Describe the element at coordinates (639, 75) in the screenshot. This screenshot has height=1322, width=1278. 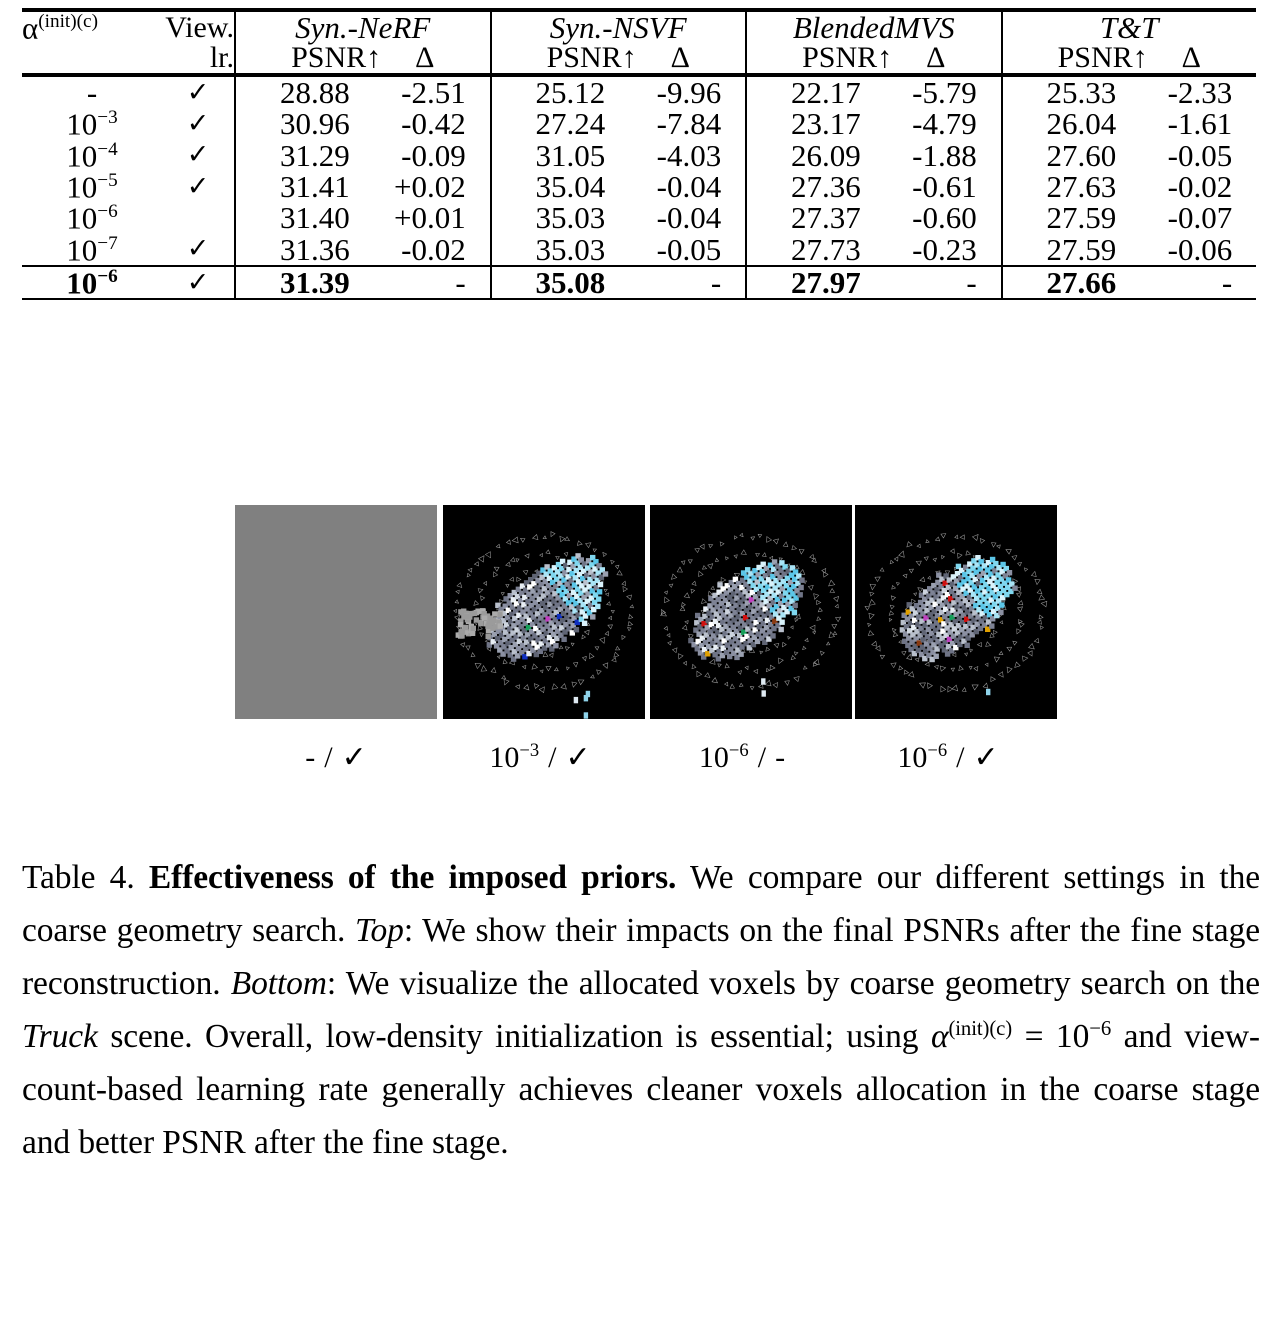
I see `header-bottom-rule-row` at that location.